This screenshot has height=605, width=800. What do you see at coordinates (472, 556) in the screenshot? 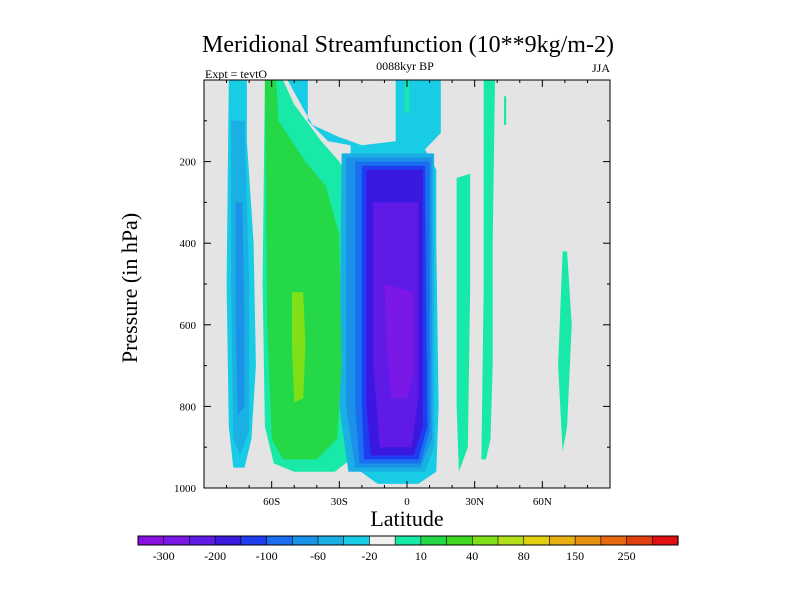
I see `colorbar-label: 40` at bounding box center [472, 556].